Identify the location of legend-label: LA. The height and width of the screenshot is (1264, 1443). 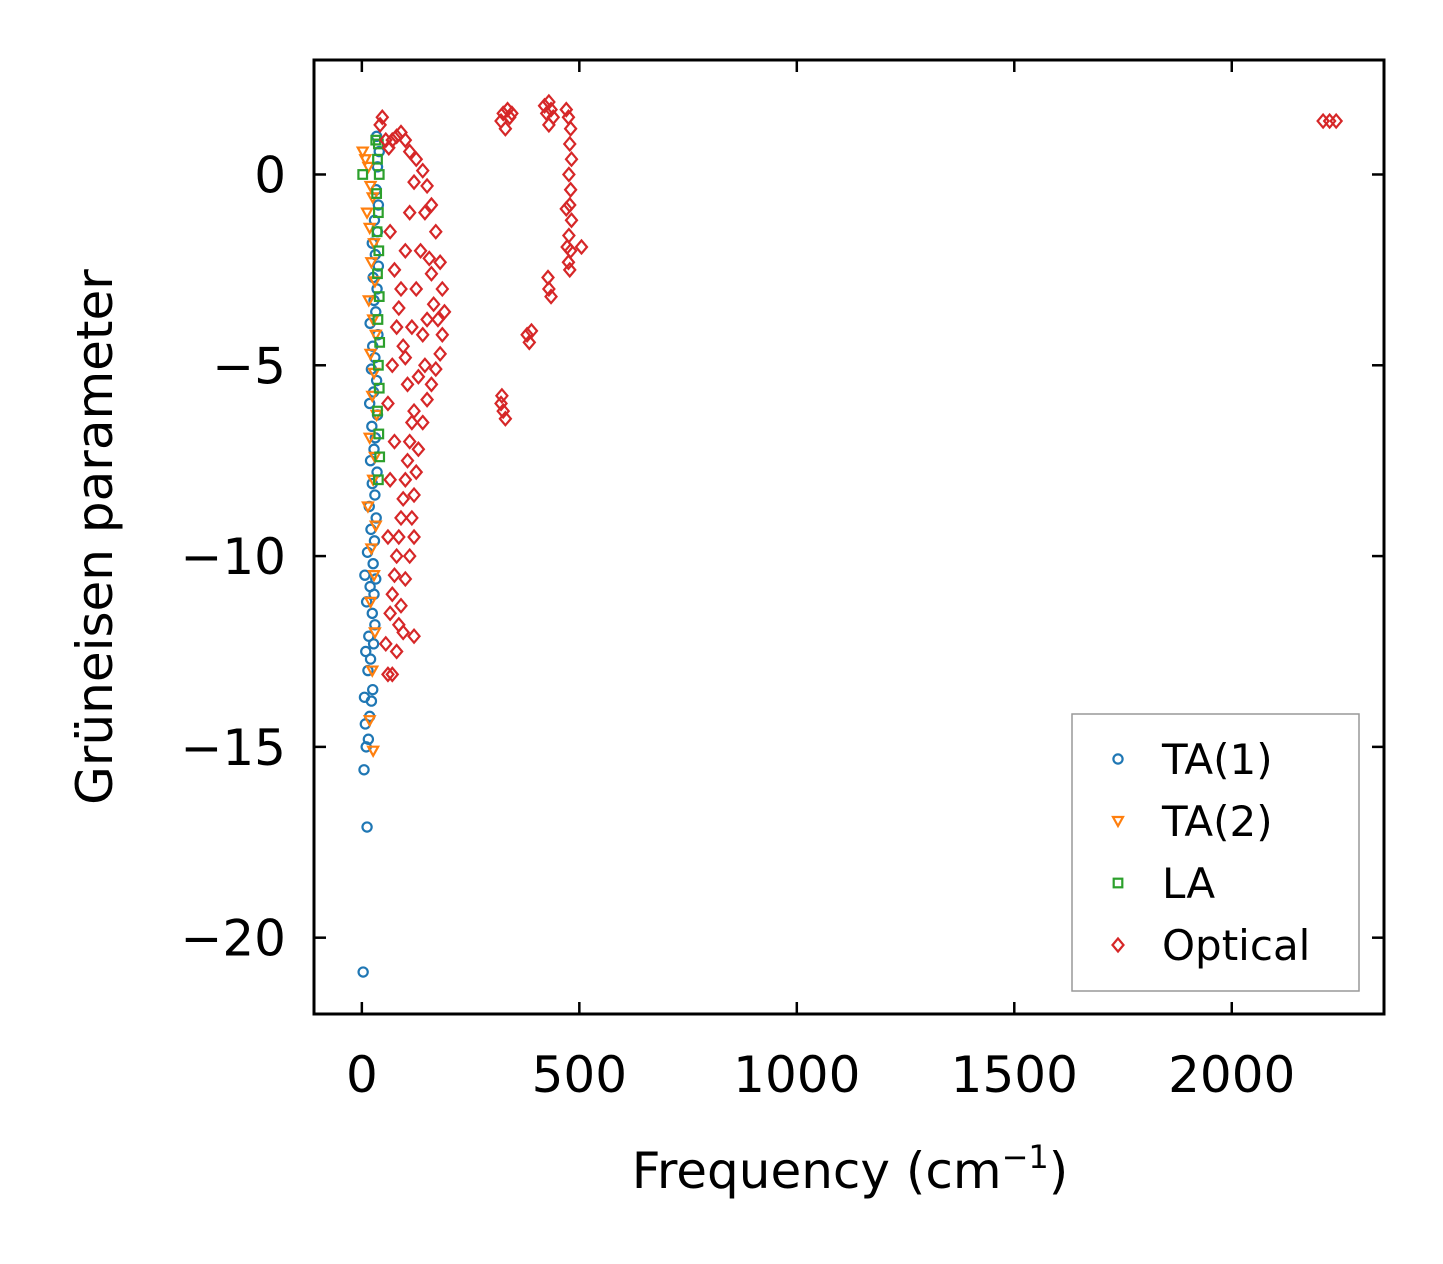
(1188, 883).